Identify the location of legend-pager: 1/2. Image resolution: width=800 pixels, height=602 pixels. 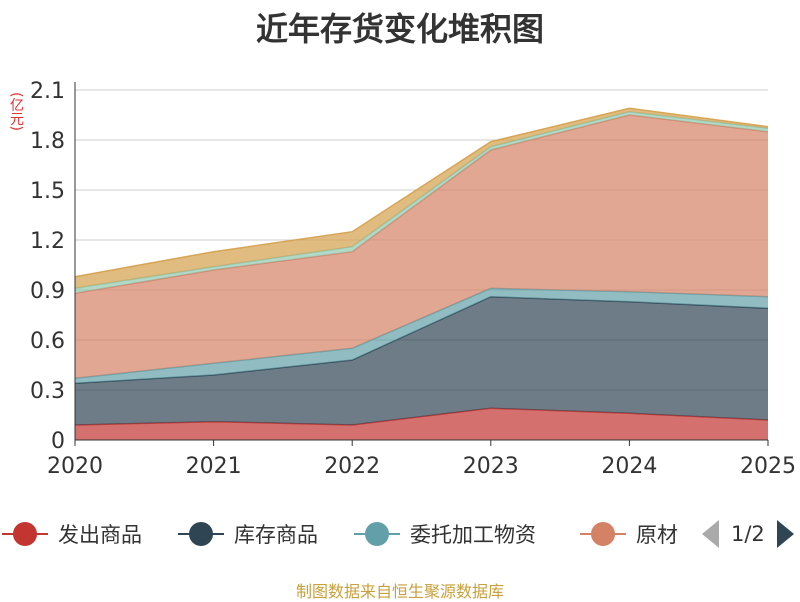
(750, 534).